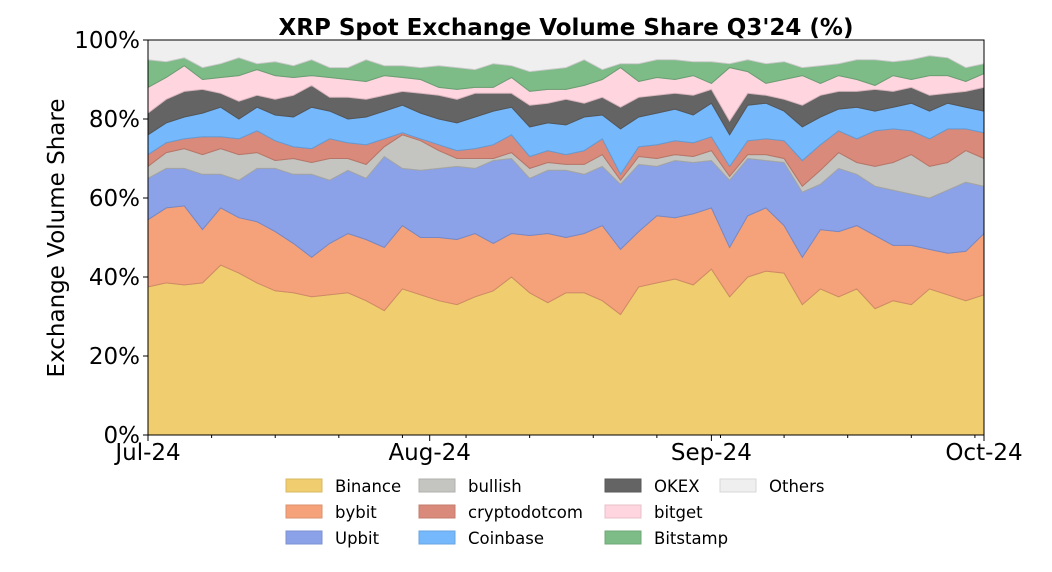 This screenshot has width=1052, height=572. Describe the element at coordinates (506, 538) in the screenshot. I see `legend-label: Coinbase` at that location.